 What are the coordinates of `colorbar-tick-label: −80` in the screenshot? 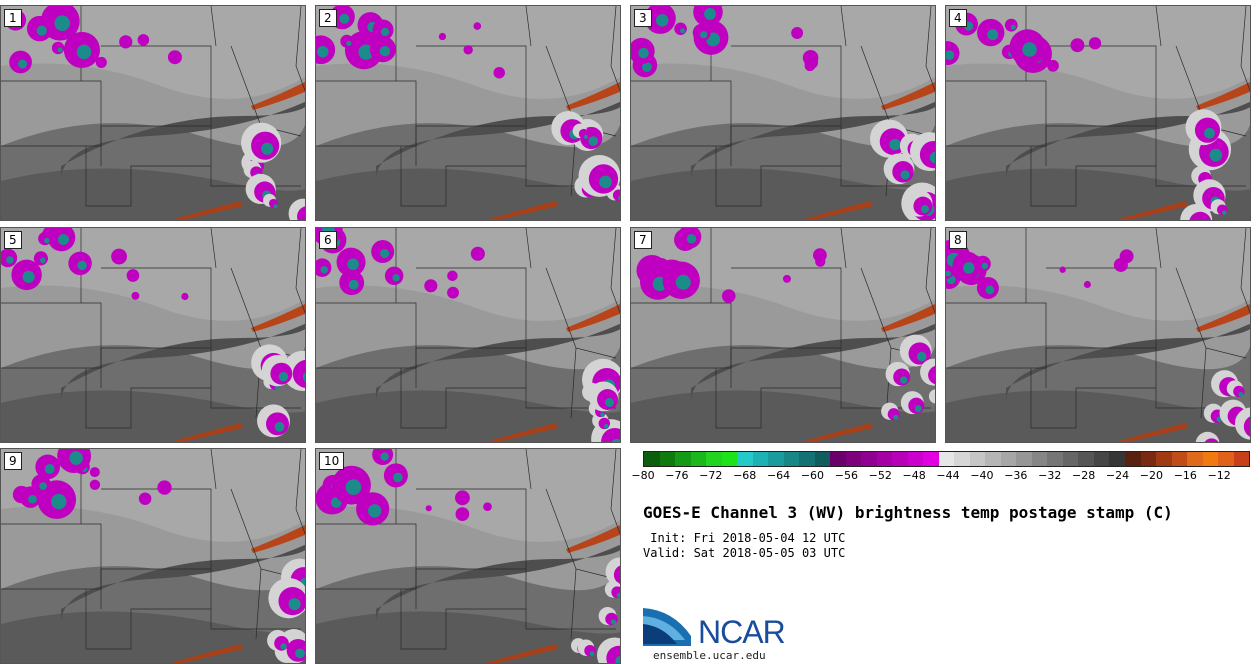 It's located at (643, 475).